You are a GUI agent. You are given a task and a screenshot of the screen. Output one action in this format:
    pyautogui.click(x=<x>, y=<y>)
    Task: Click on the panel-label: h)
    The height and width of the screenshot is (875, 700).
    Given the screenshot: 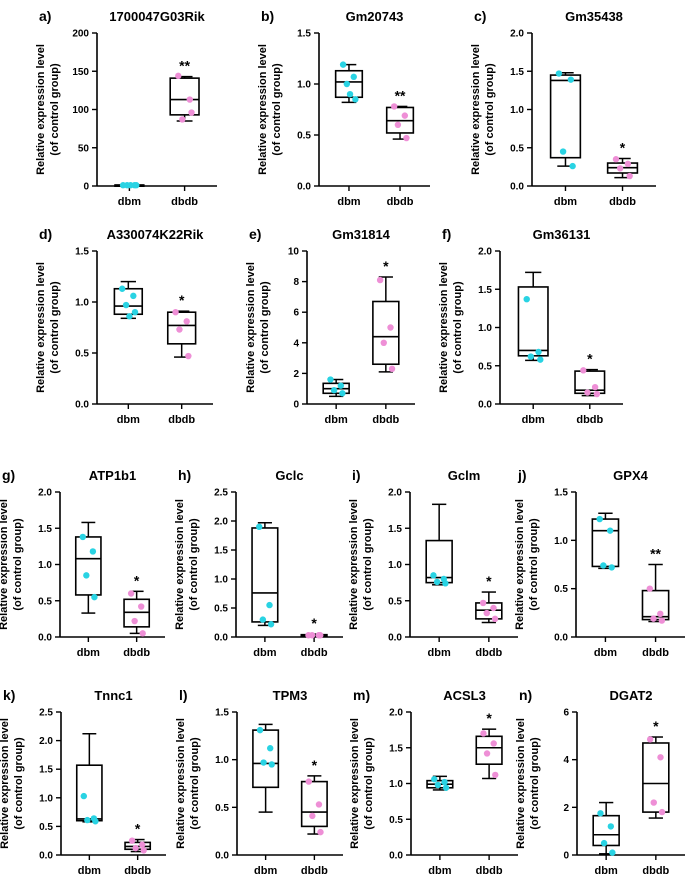 What is the action you would take?
    pyautogui.click(x=184, y=475)
    